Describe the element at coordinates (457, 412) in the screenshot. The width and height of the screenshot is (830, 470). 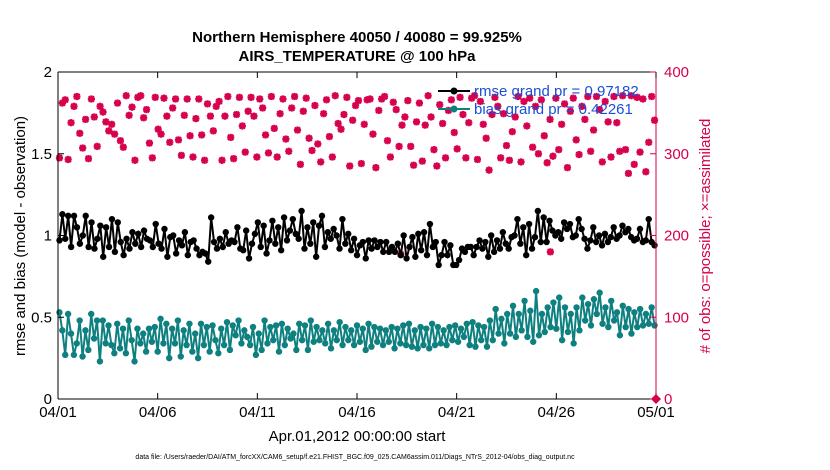
I see `x-tick-label: 04/21` at that location.